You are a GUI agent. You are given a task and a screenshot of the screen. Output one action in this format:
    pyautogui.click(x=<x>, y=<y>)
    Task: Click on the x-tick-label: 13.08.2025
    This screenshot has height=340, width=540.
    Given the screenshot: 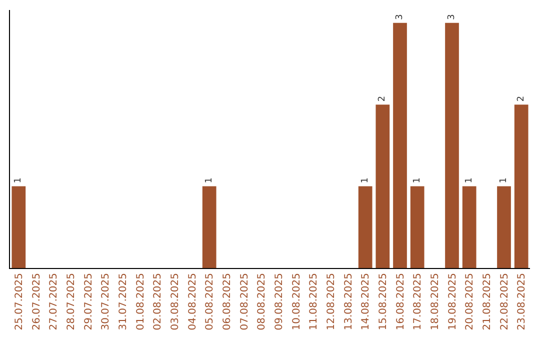 What is the action you would take?
    pyautogui.click(x=348, y=301)
    